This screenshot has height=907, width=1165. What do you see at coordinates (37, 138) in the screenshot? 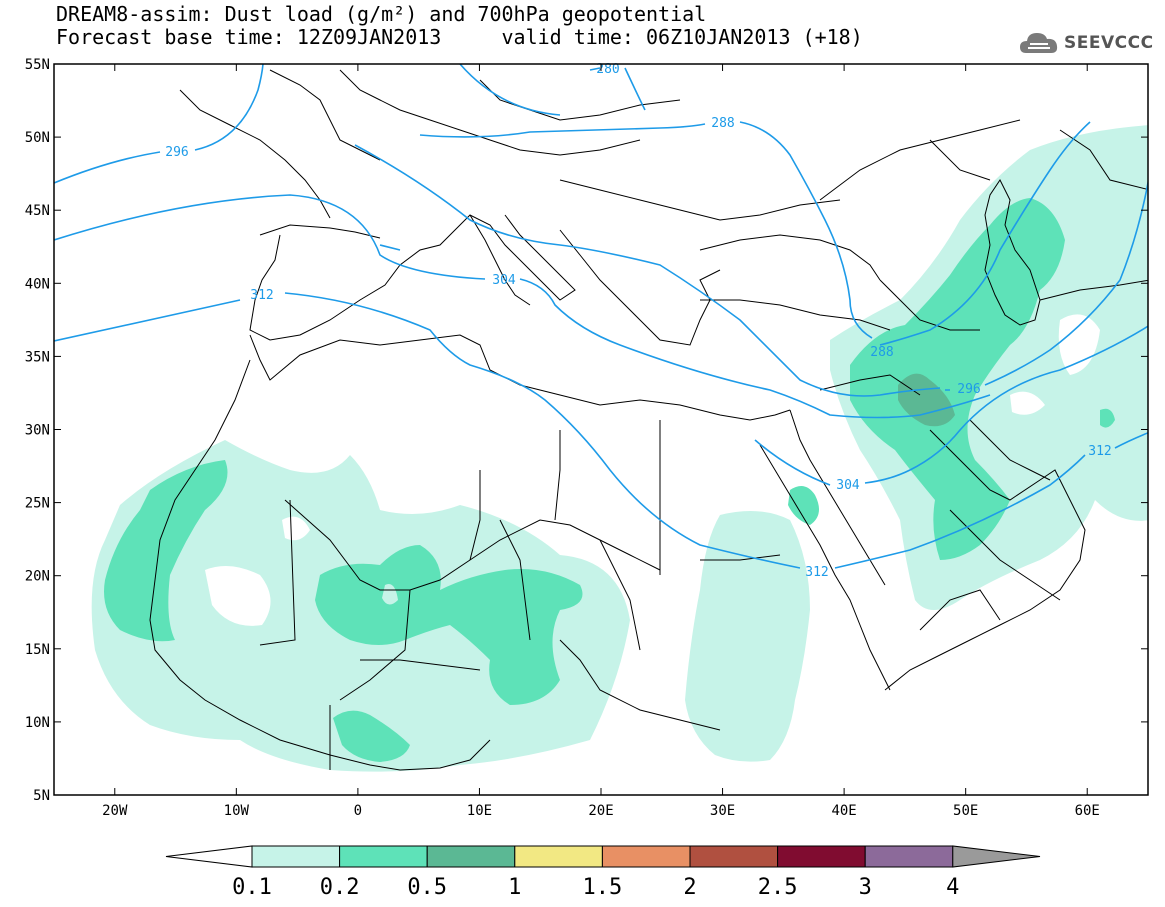
I see `lat-tick-label: 50N` at bounding box center [37, 138].